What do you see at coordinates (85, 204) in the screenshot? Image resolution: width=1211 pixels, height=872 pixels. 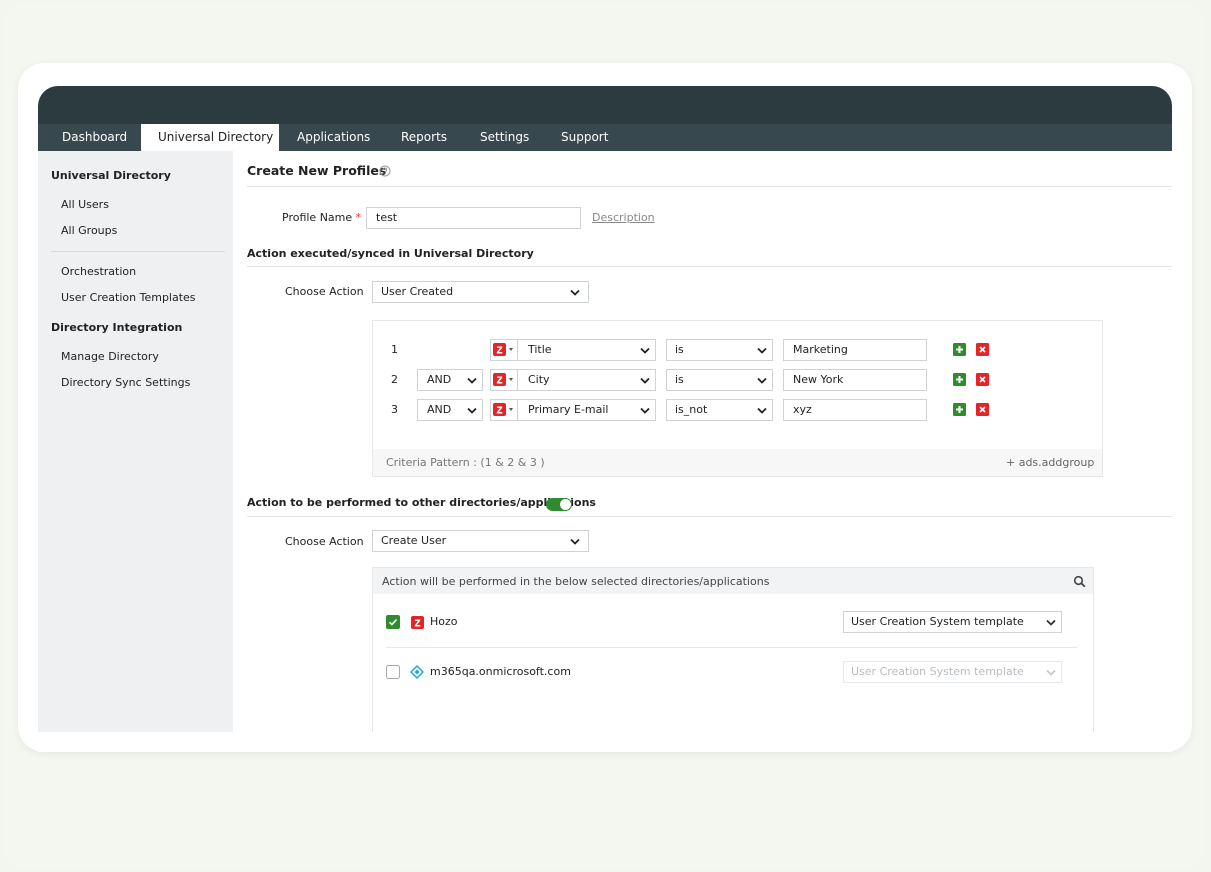 I see `sidebar-item: All Users` at bounding box center [85, 204].